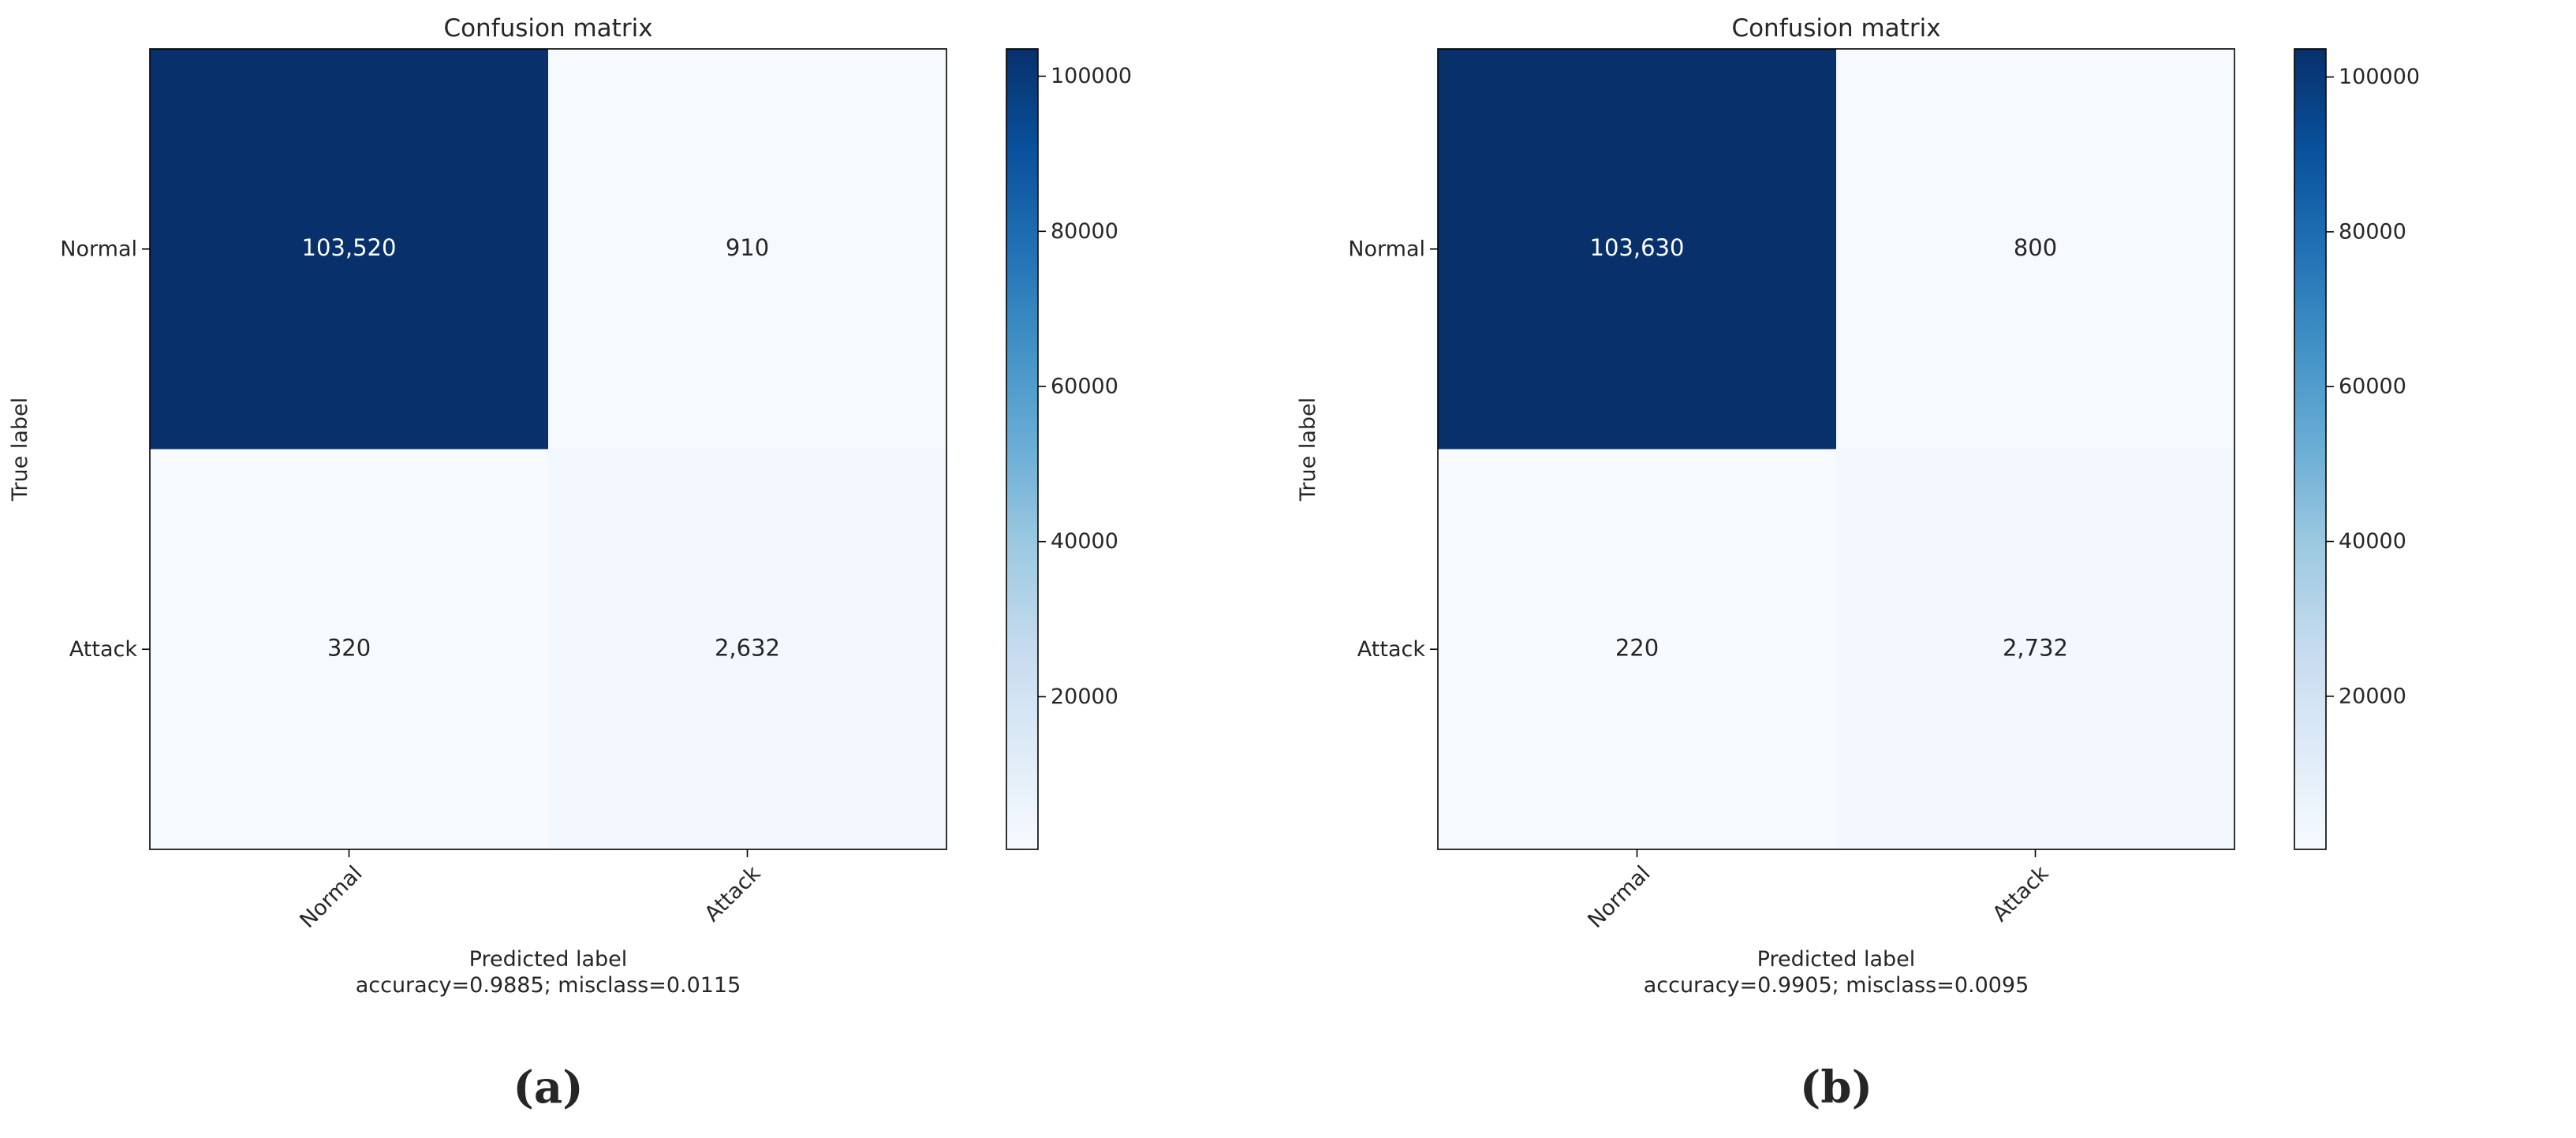 Image resolution: width=2576 pixels, height=1138 pixels. I want to click on cell-value-label: 103,520, so click(349, 247).